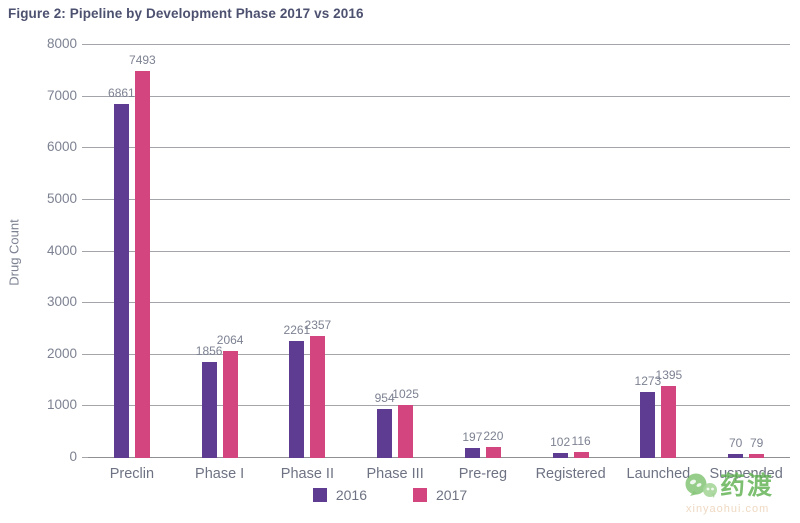  What do you see at coordinates (418, 198) in the screenshot?
I see `gridline-5000: 5000` at bounding box center [418, 198].